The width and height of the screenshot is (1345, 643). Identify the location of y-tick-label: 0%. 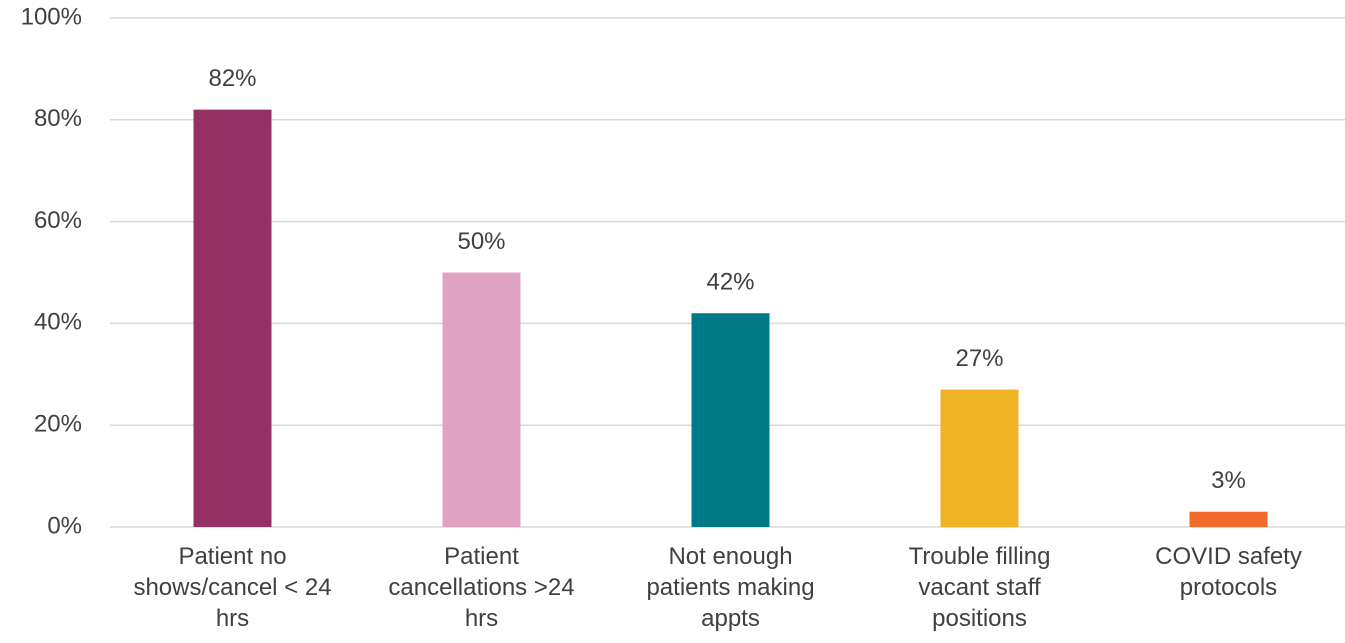
(64, 525).